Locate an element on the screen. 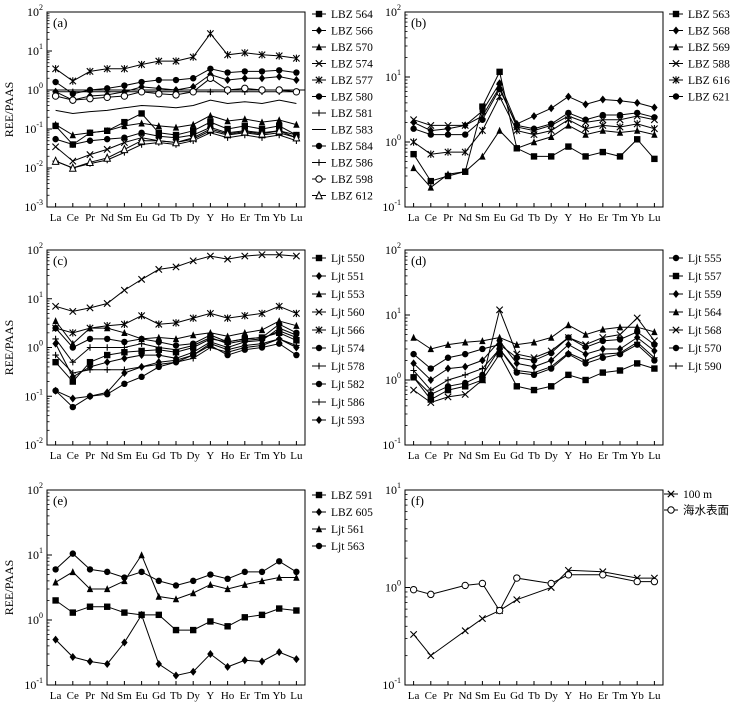 This screenshot has width=737, height=710. legend-entry: LBZ 581 is located at coordinates (342, 114).